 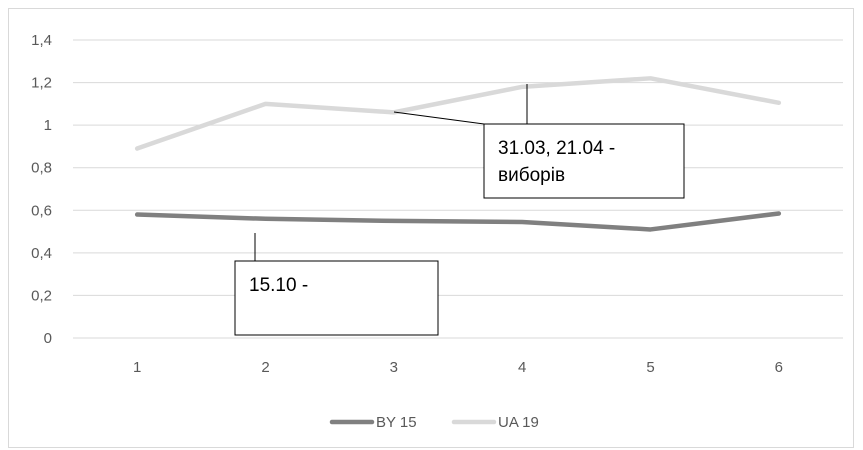 I want to click on callout-leader, so click(x=439, y=118).